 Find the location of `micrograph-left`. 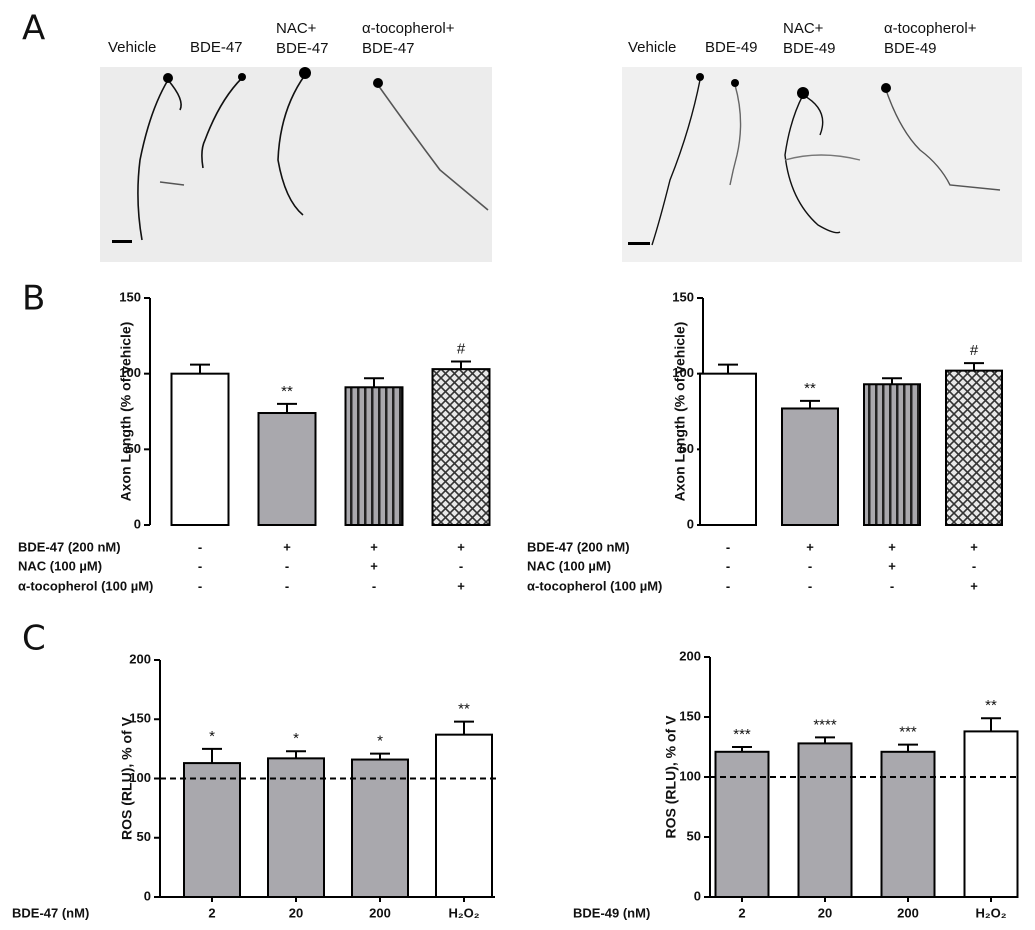

micrograph-left is located at coordinates (296, 164).